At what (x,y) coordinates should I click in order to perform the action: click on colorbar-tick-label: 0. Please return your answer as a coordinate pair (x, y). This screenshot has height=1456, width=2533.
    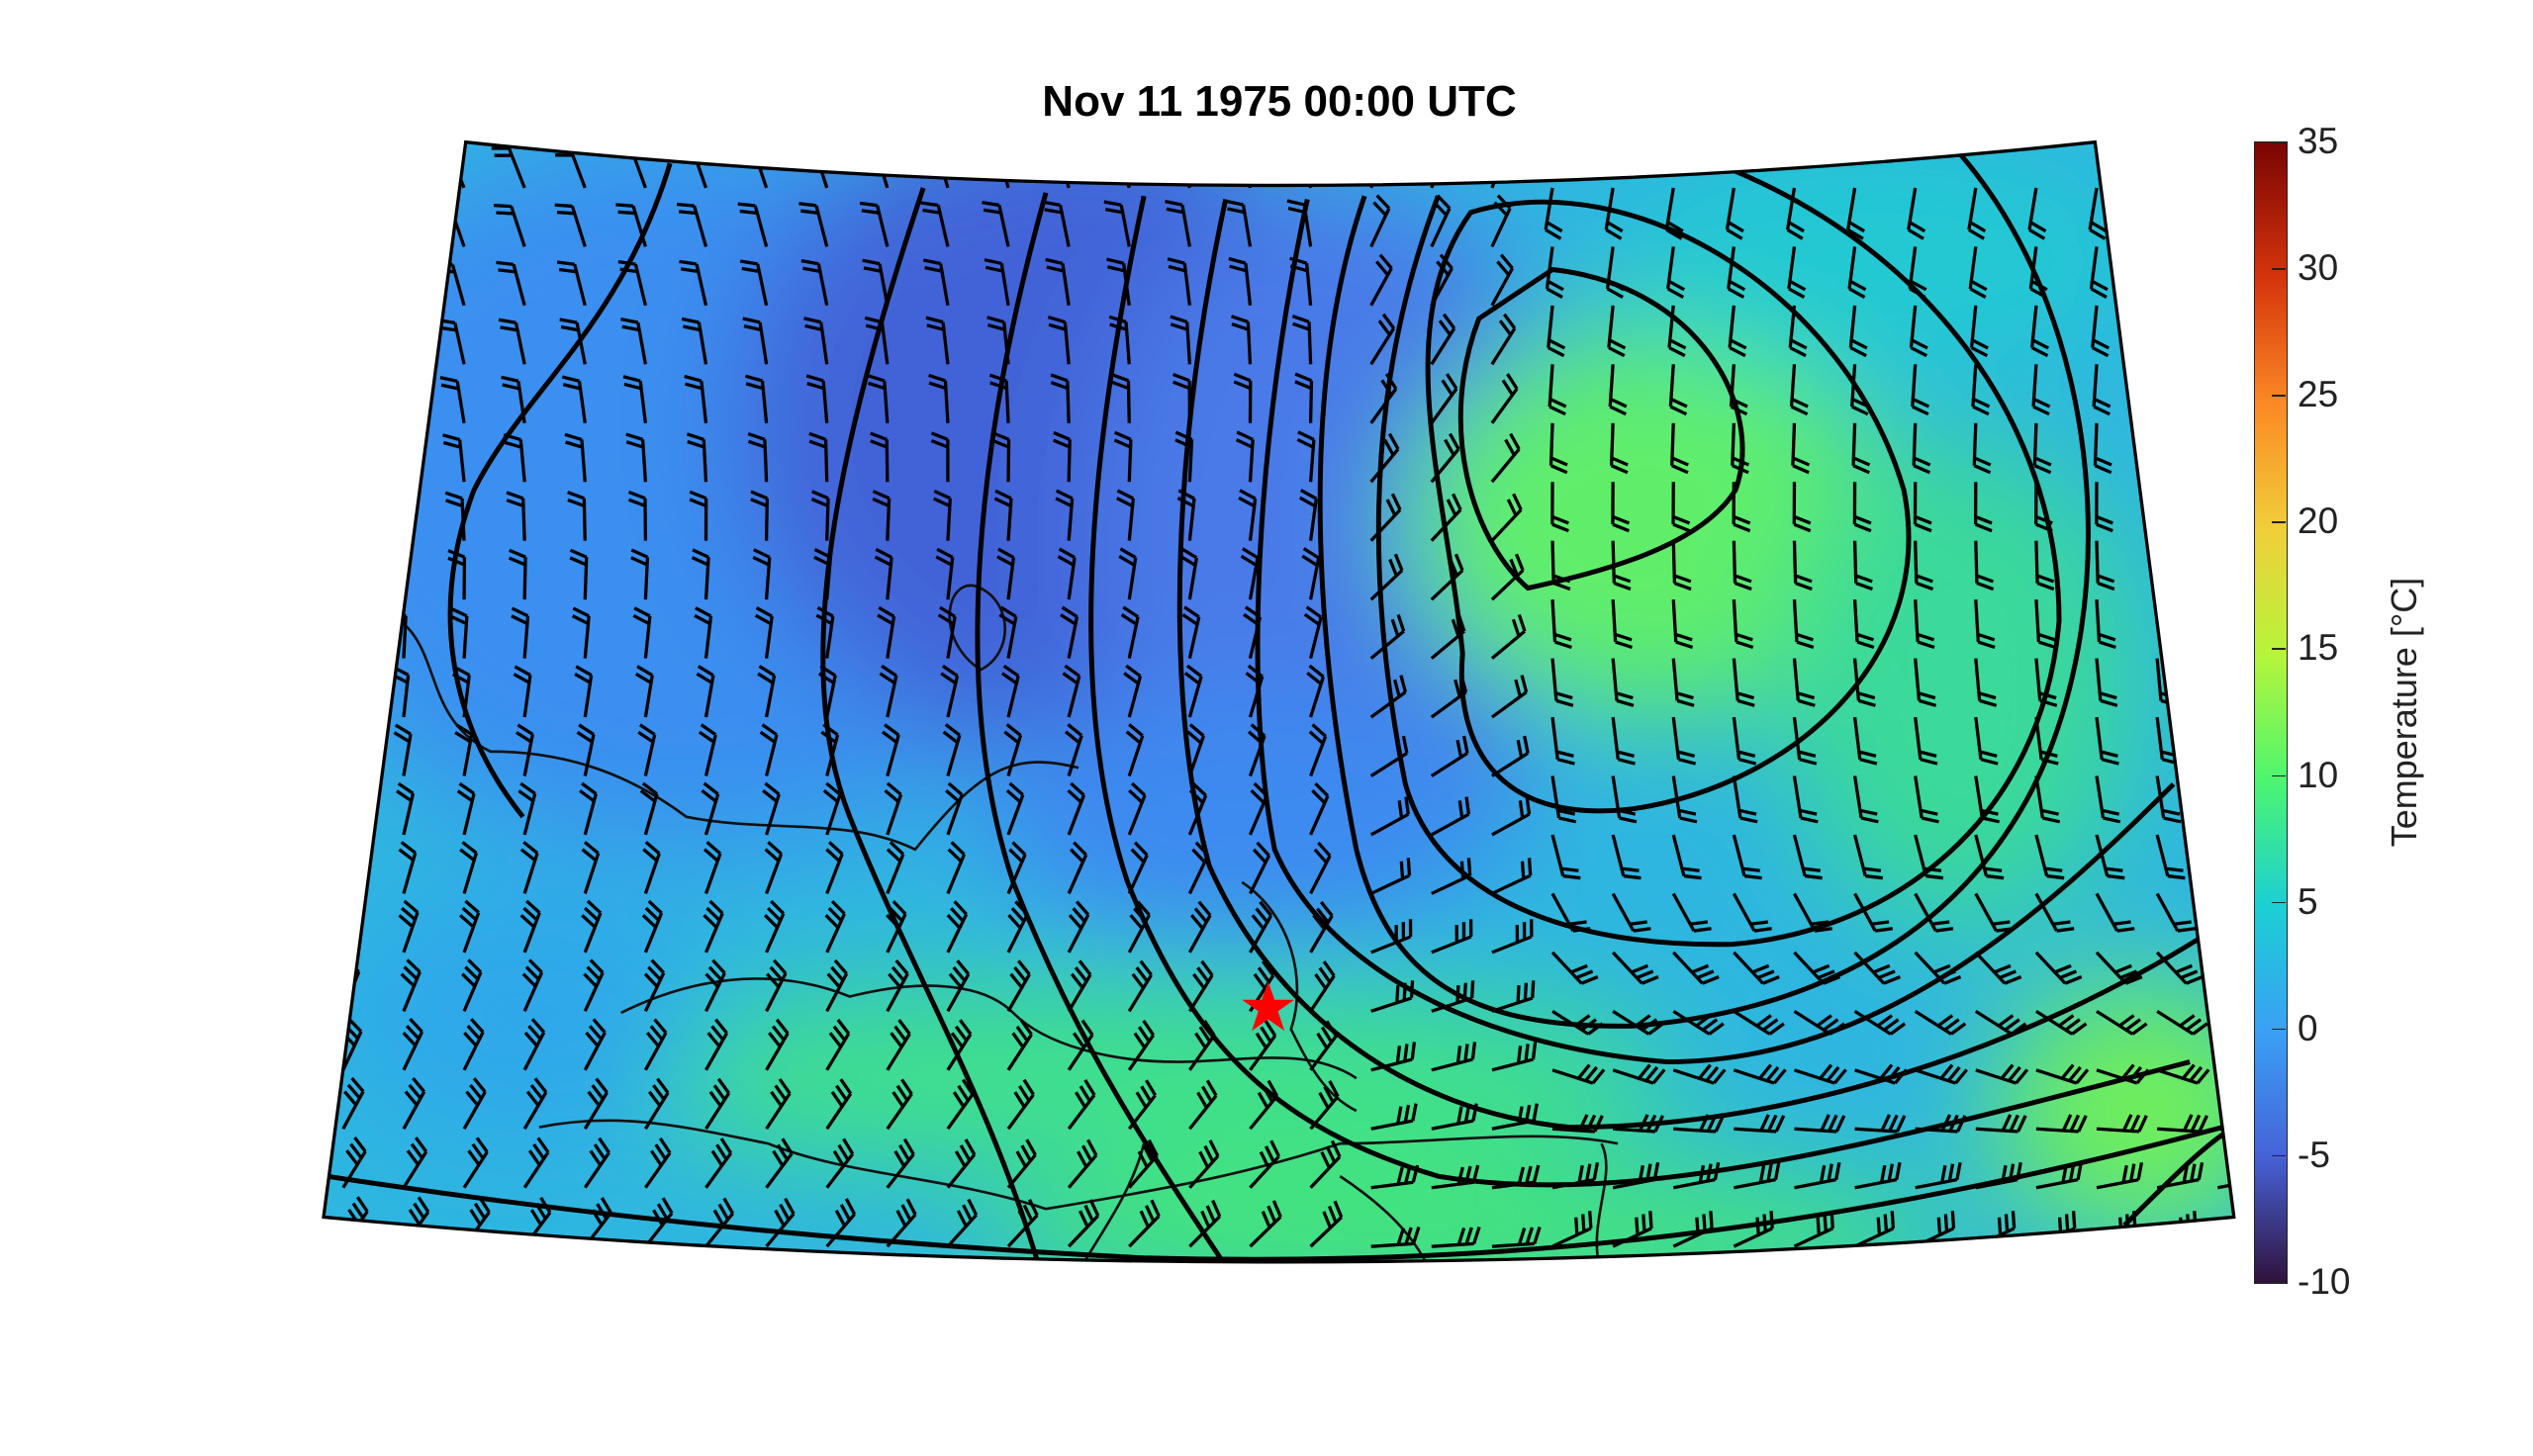
    Looking at the image, I should click on (2308, 1027).